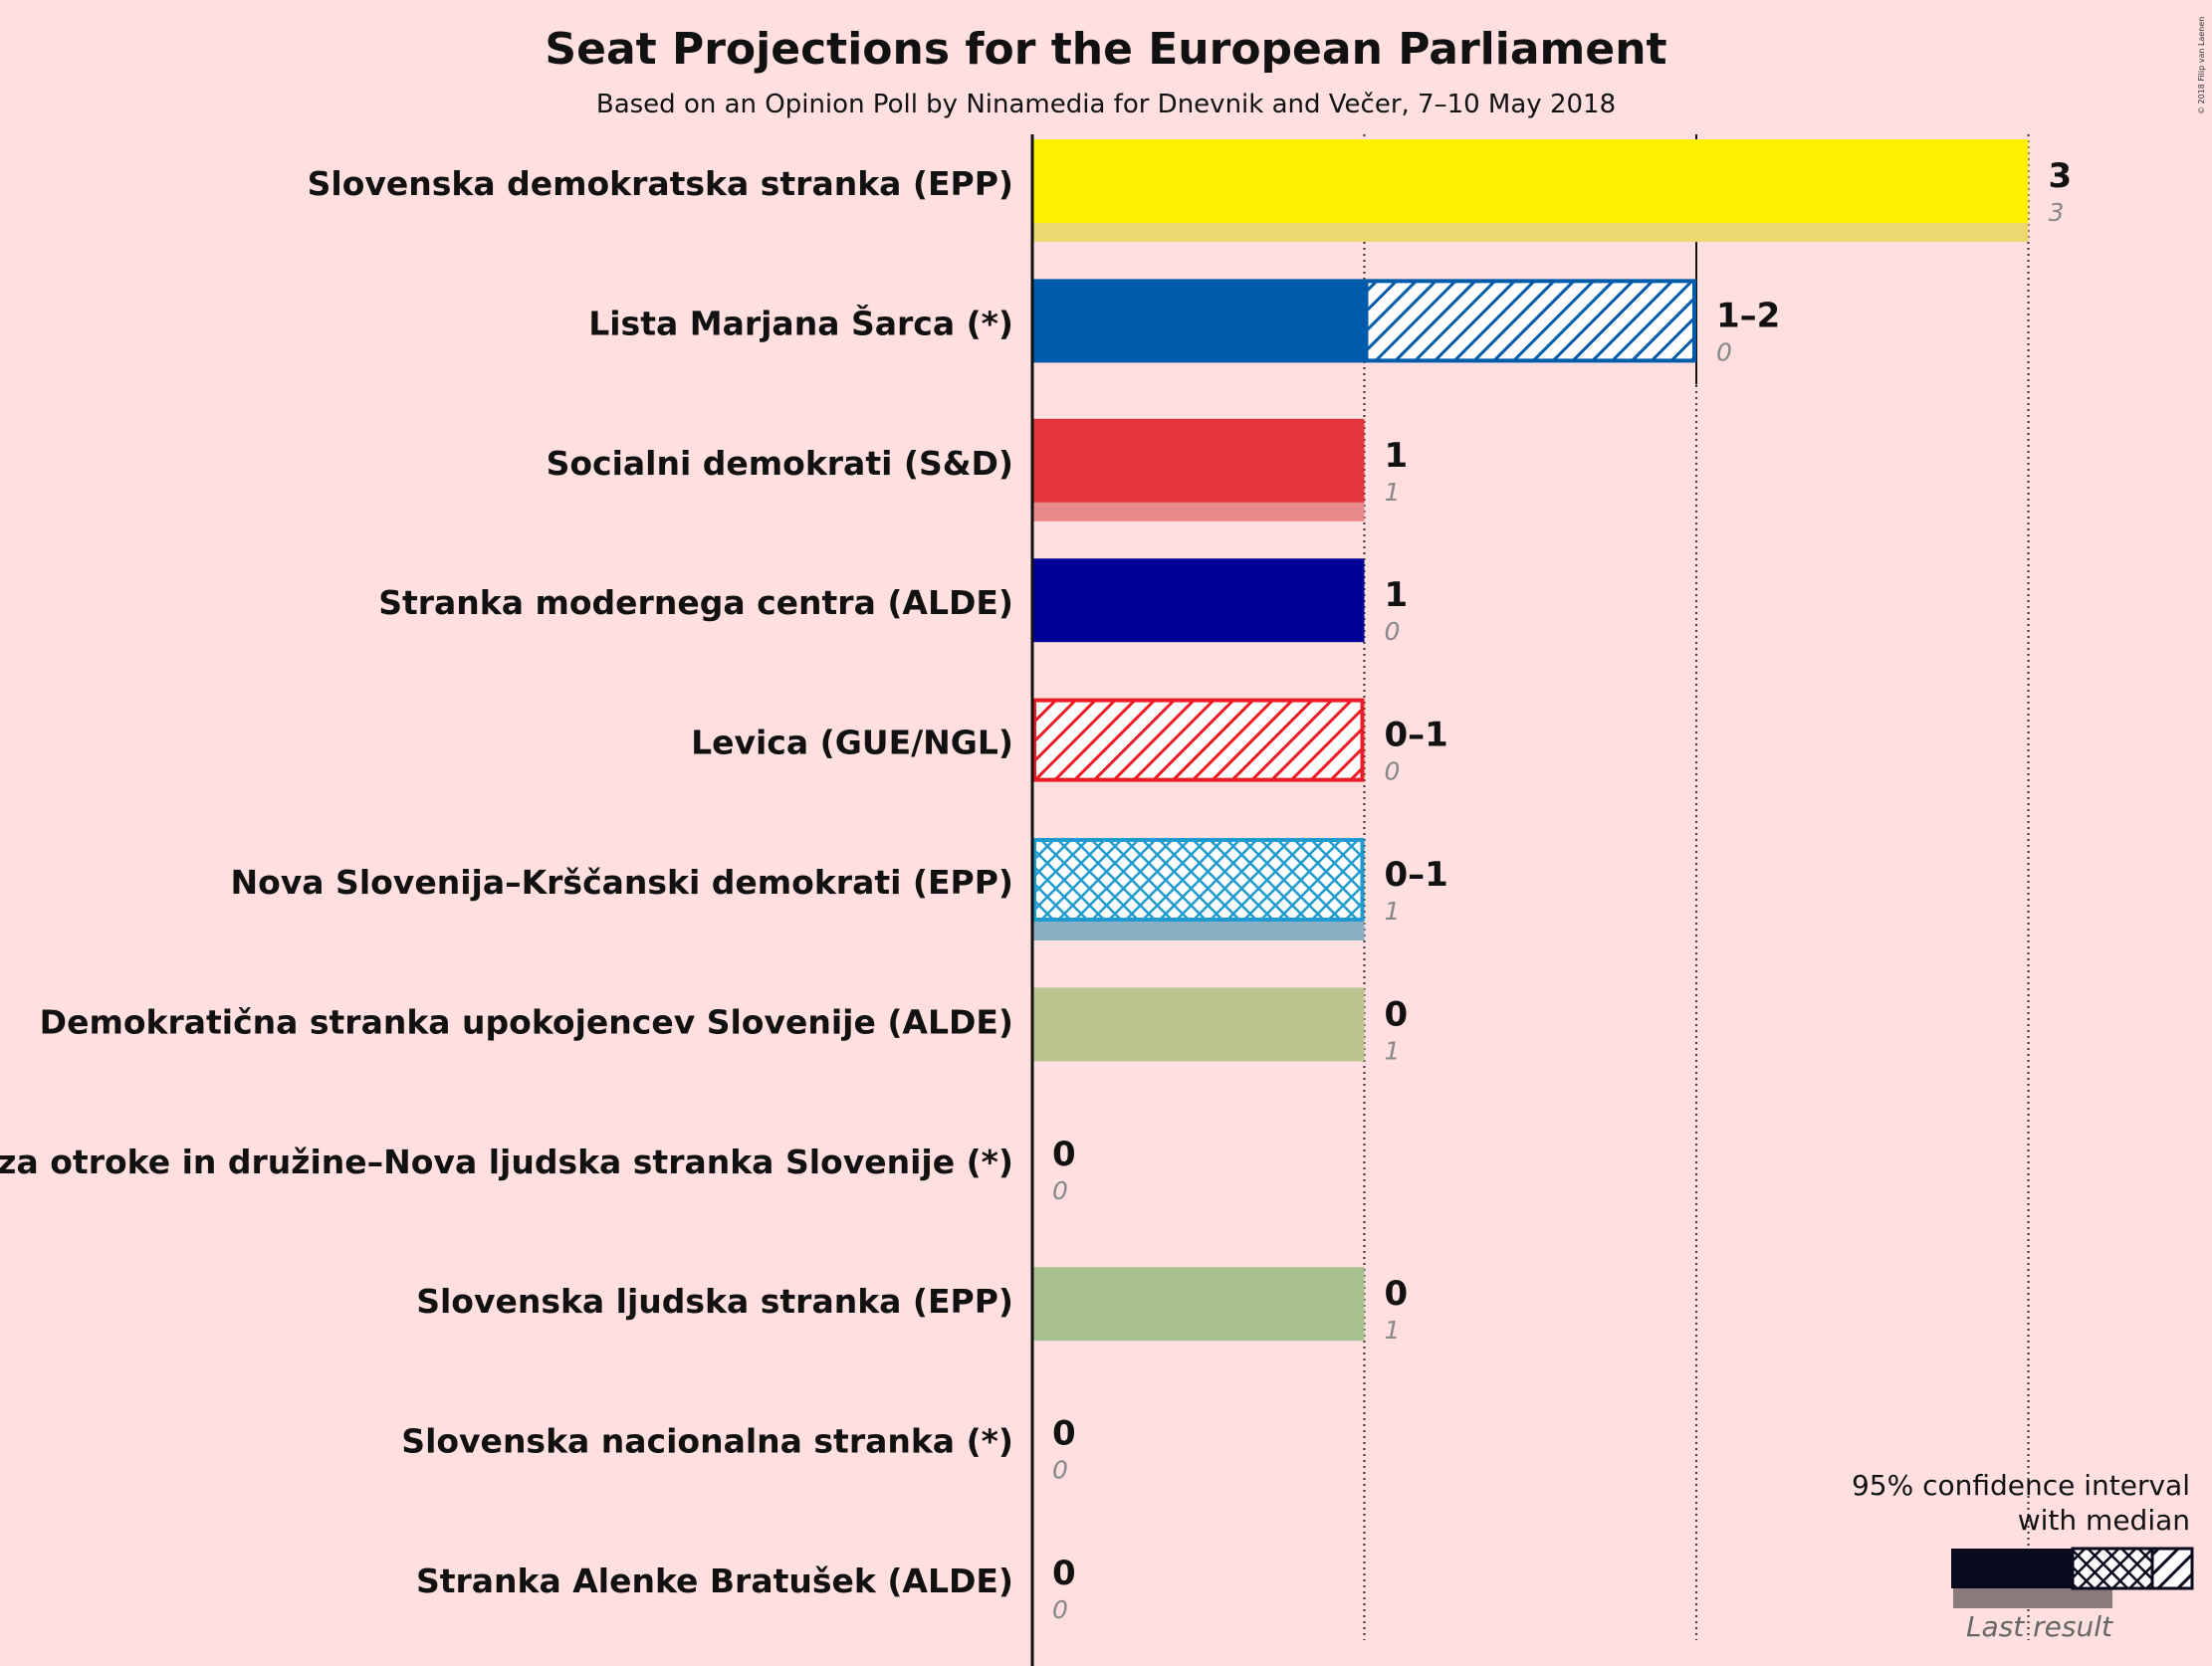 The height and width of the screenshot is (1666, 2212). What do you see at coordinates (2112, 1569) in the screenshot?
I see `legend-cross-swatch` at bounding box center [2112, 1569].